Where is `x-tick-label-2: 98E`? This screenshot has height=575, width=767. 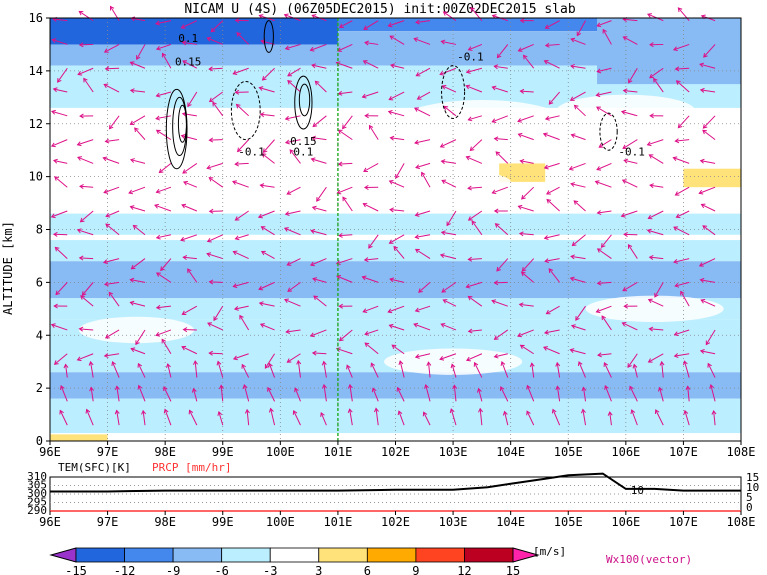
x-tick-label-2: 98E is located at coordinates (165, 452).